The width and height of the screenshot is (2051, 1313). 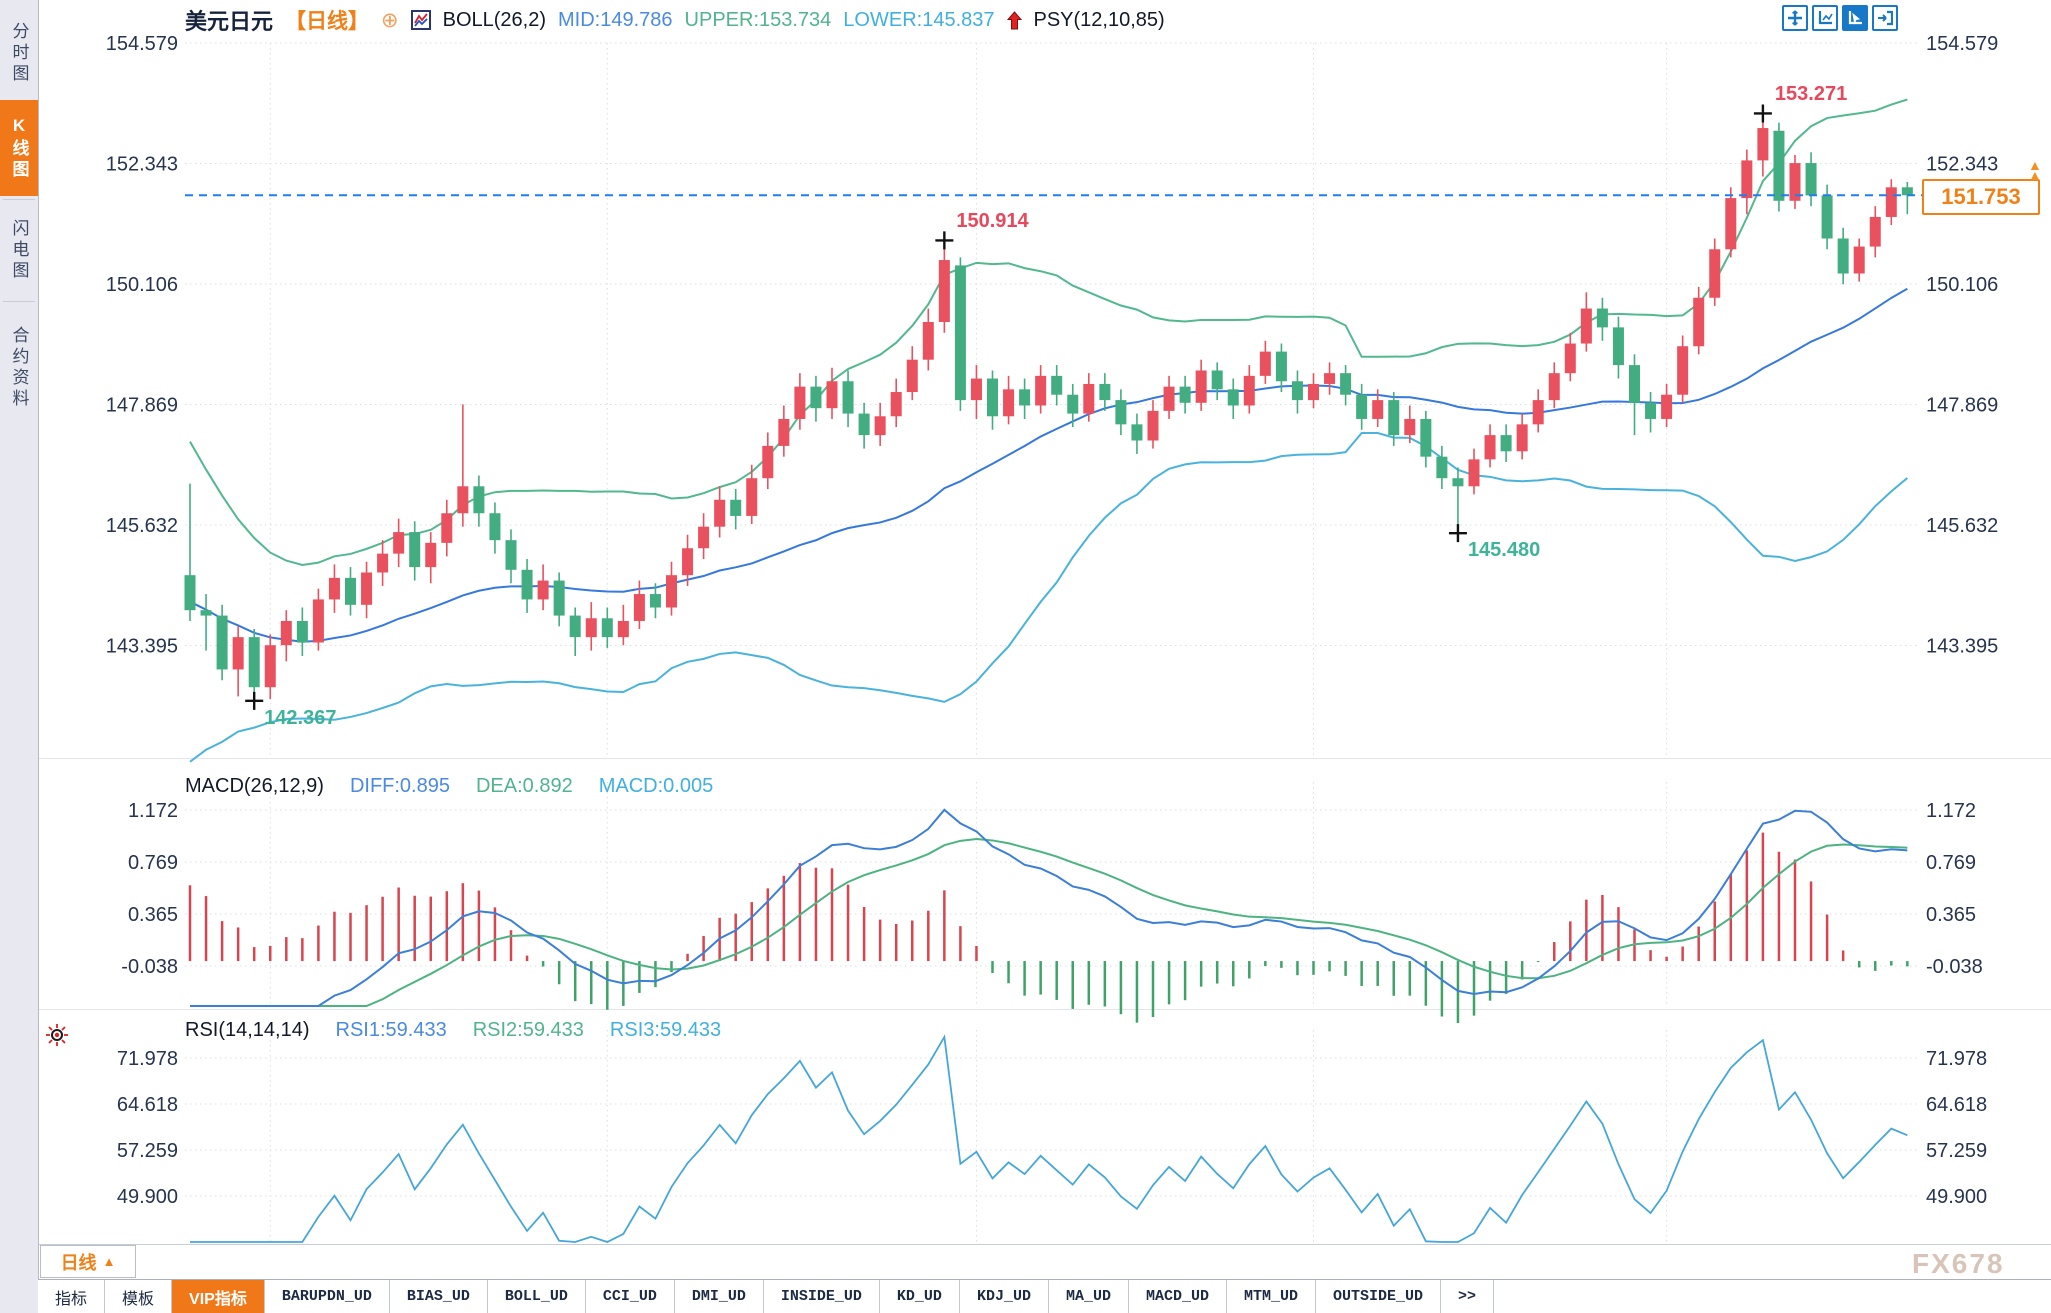 What do you see at coordinates (1795, 18) in the screenshot?
I see `pan-icon` at bounding box center [1795, 18].